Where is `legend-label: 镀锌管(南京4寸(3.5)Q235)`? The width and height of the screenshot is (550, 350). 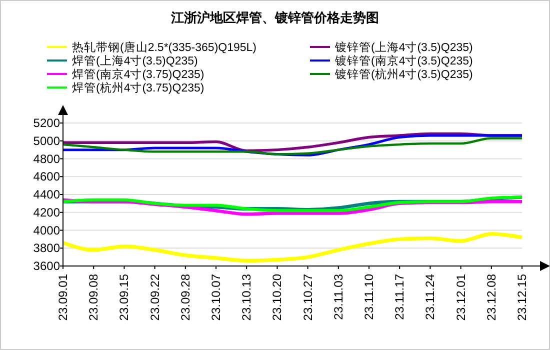 legend-label: 镀锌管(南京4寸(3.5)Q235) is located at coordinates (404, 61).